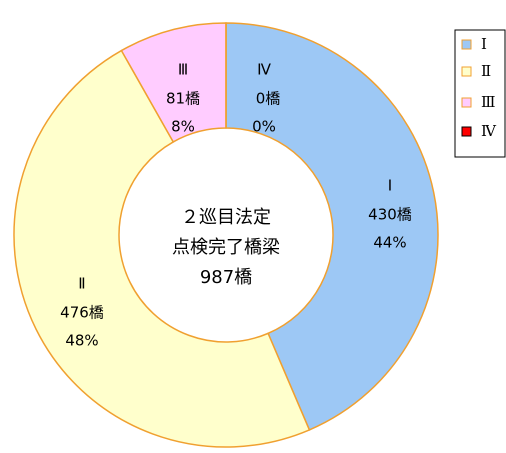 The image size is (506, 453). I want to click on center-label: 987橋, so click(226, 277).